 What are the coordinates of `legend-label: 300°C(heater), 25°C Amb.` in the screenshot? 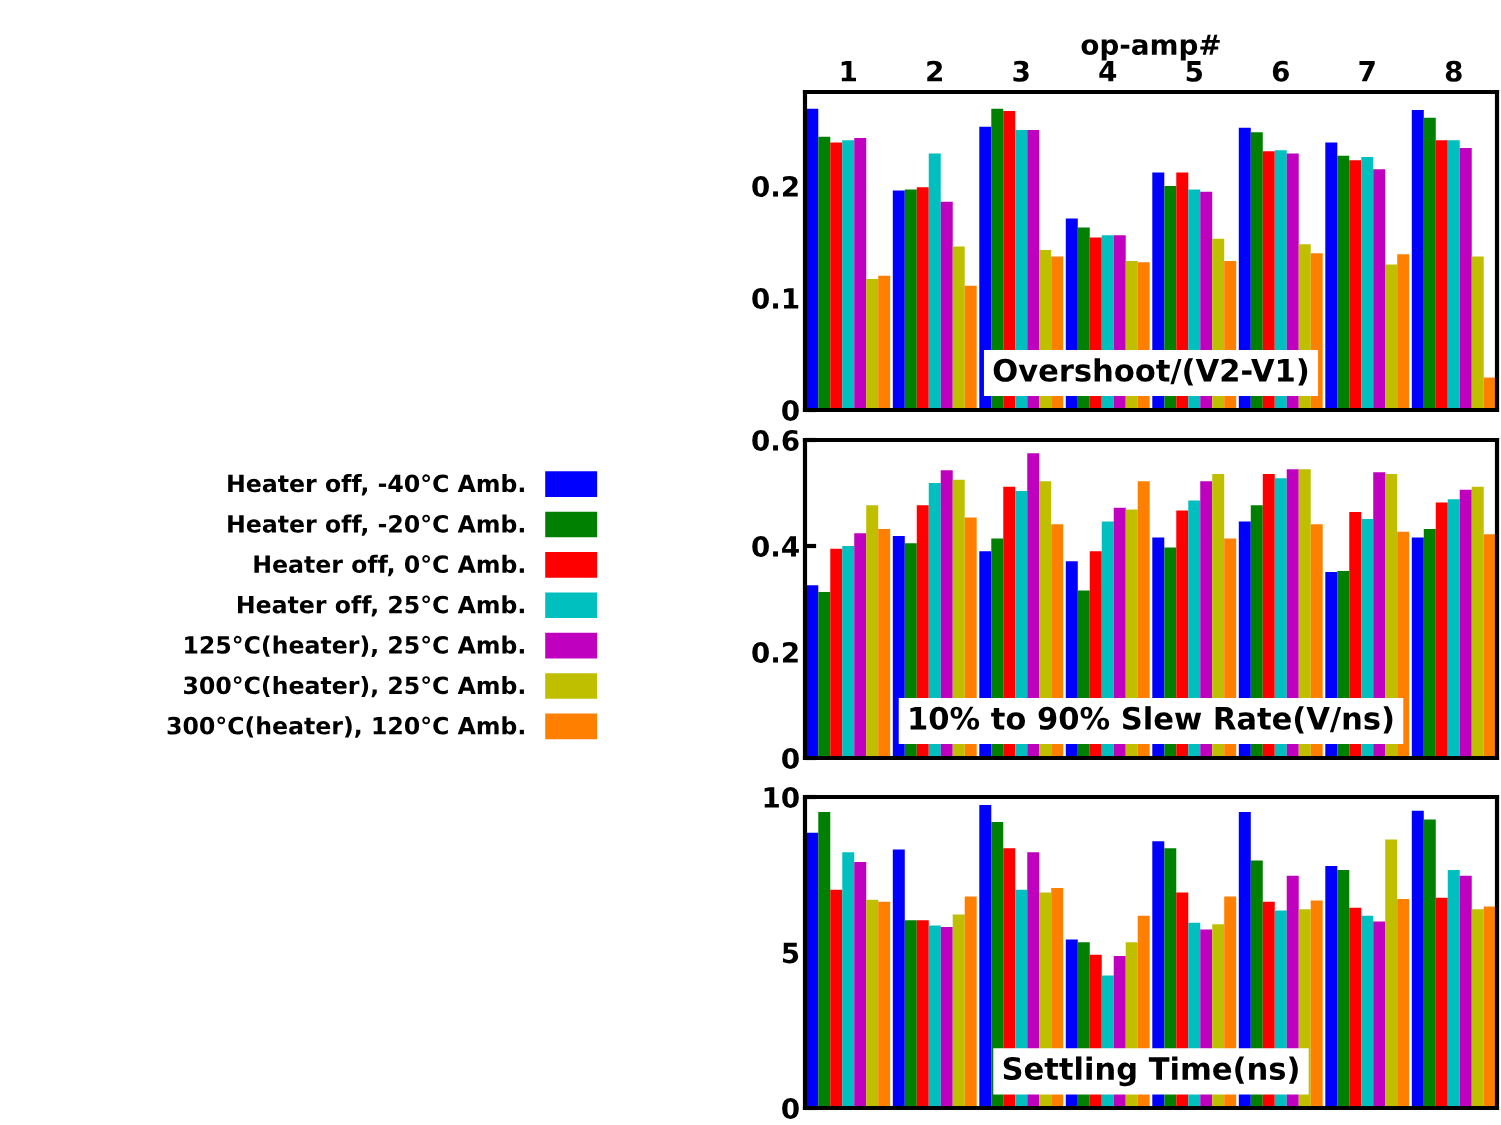 It's located at (354, 686).